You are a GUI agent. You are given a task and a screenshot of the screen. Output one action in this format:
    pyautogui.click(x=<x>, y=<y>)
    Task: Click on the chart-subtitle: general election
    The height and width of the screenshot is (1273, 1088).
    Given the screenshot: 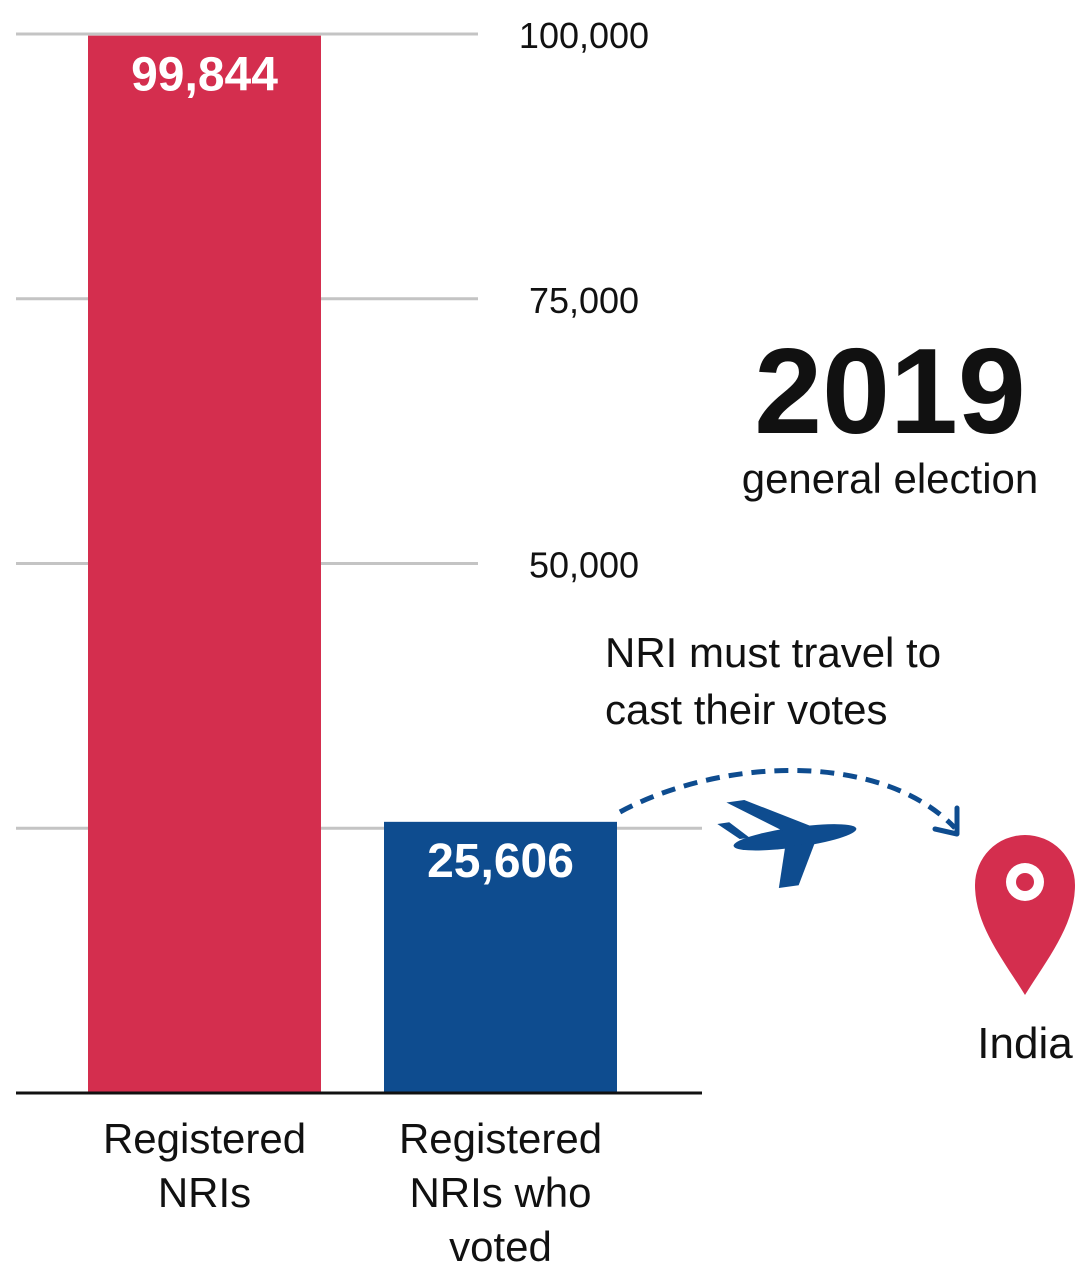 What is the action you would take?
    pyautogui.click(x=890, y=478)
    